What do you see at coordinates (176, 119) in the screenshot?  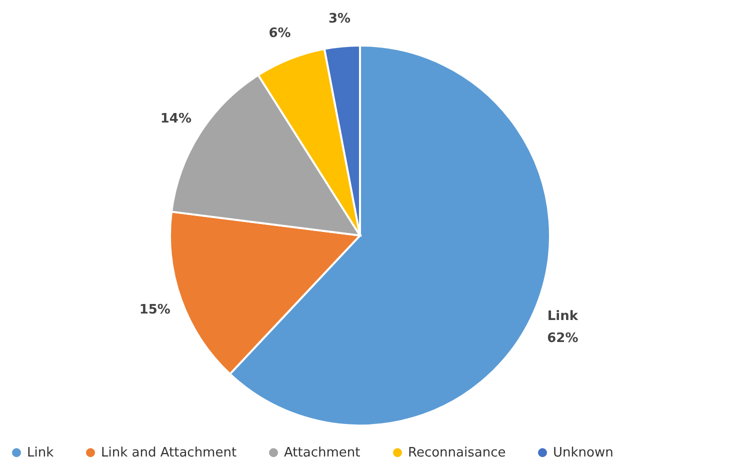 I see `data-label: 14%` at bounding box center [176, 119].